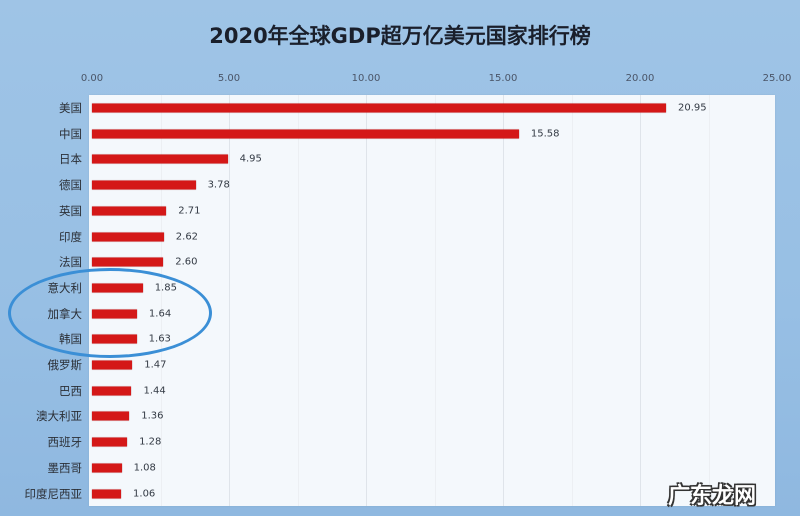  I want to click on value-label: 1.06, so click(144, 493).